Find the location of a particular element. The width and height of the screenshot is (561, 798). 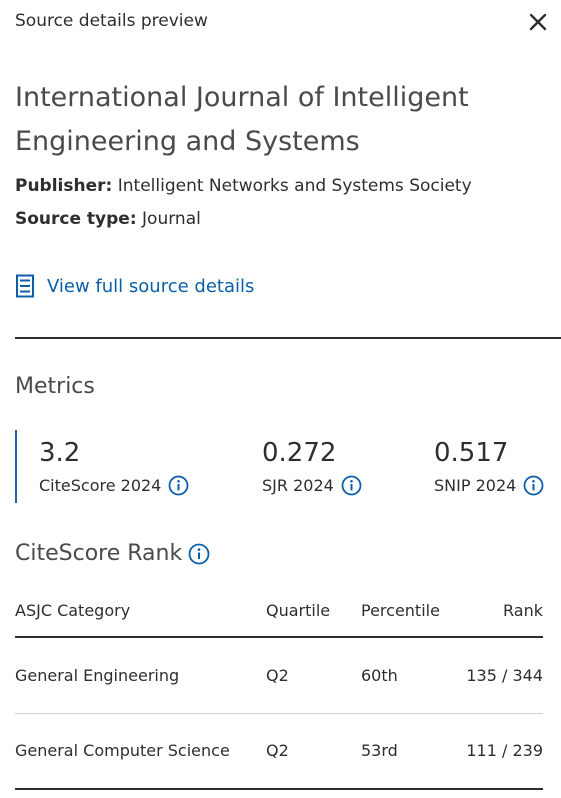

view-full-source-link: View full source details is located at coordinates (134, 286).